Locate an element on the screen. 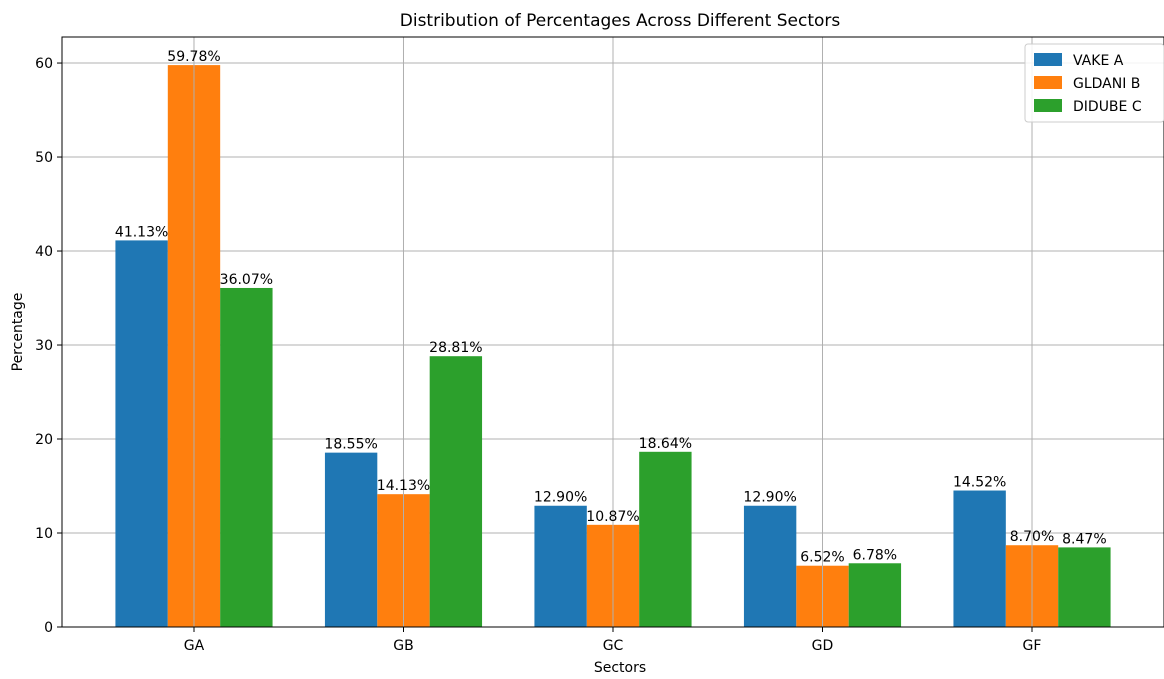  y-tick-label: 10 is located at coordinates (44, 534).